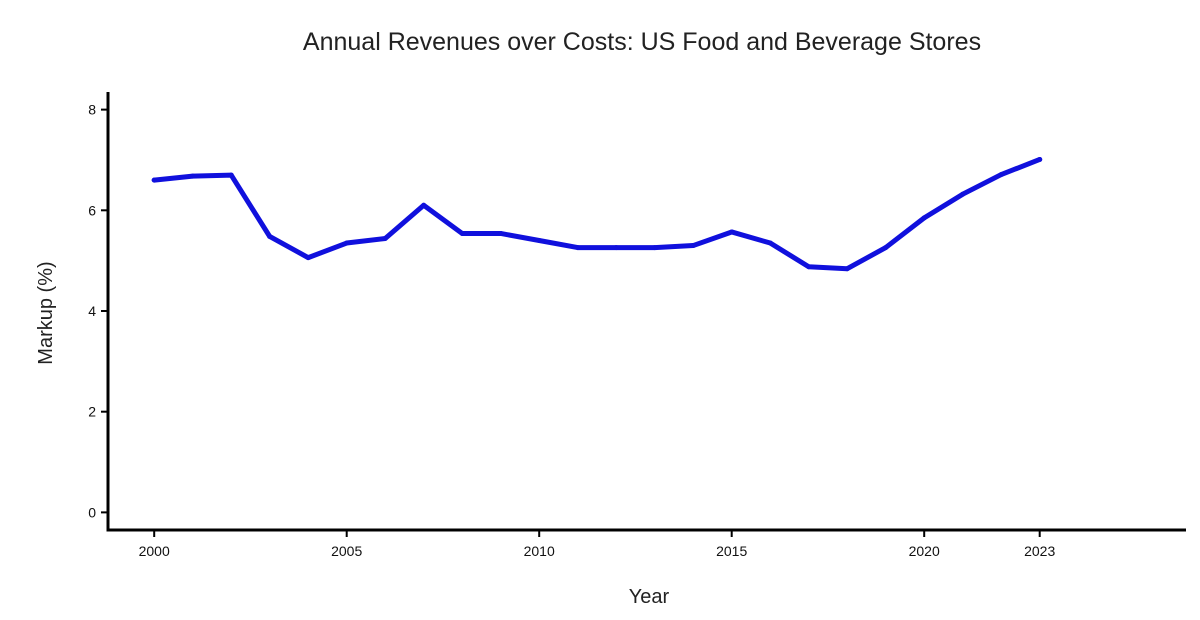 This screenshot has width=1200, height=620. I want to click on markup-series-line, so click(597, 214).